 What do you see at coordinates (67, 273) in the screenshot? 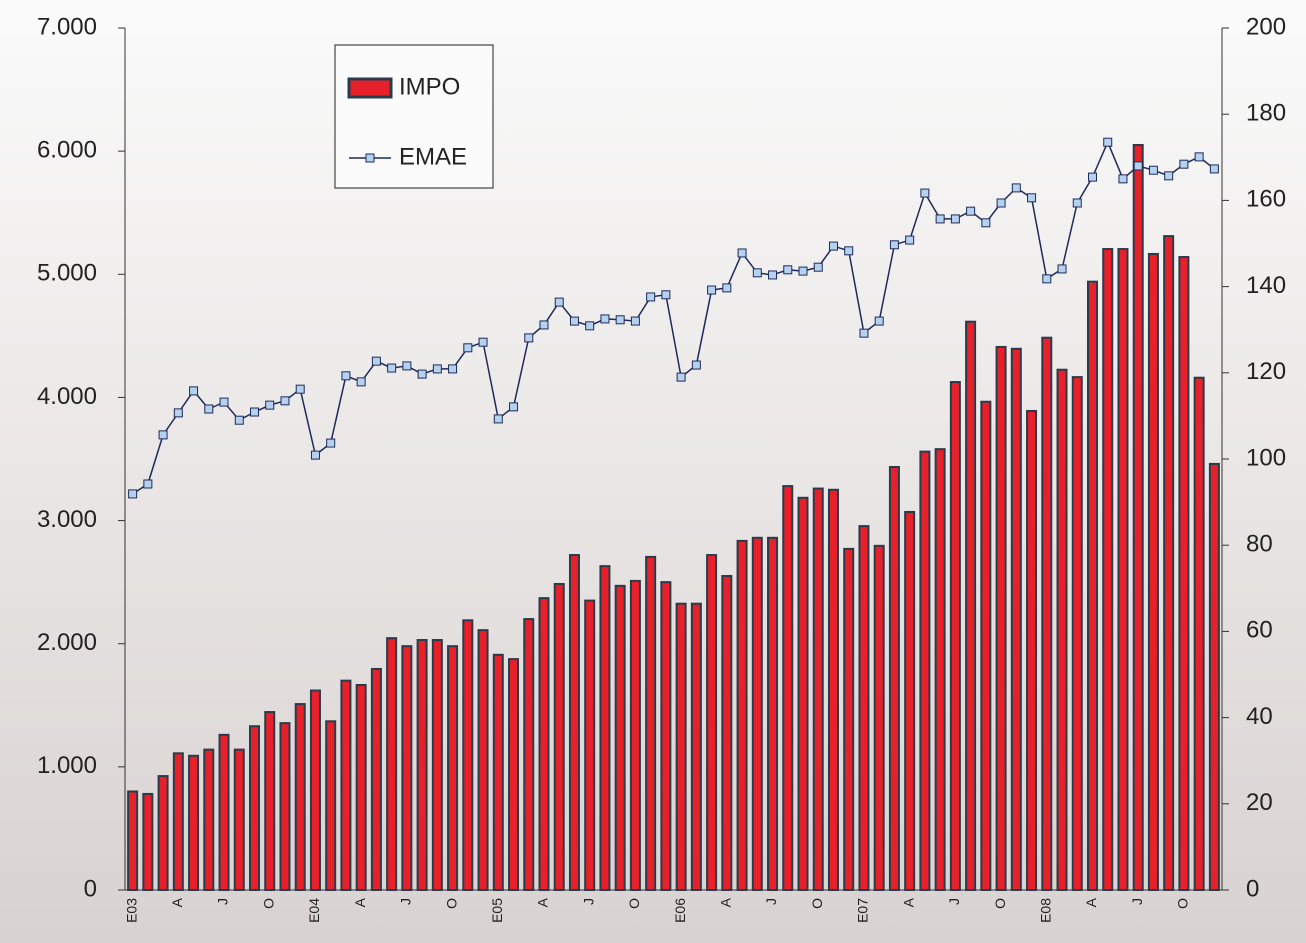
I see `y-tick-label: 5.000` at bounding box center [67, 273].